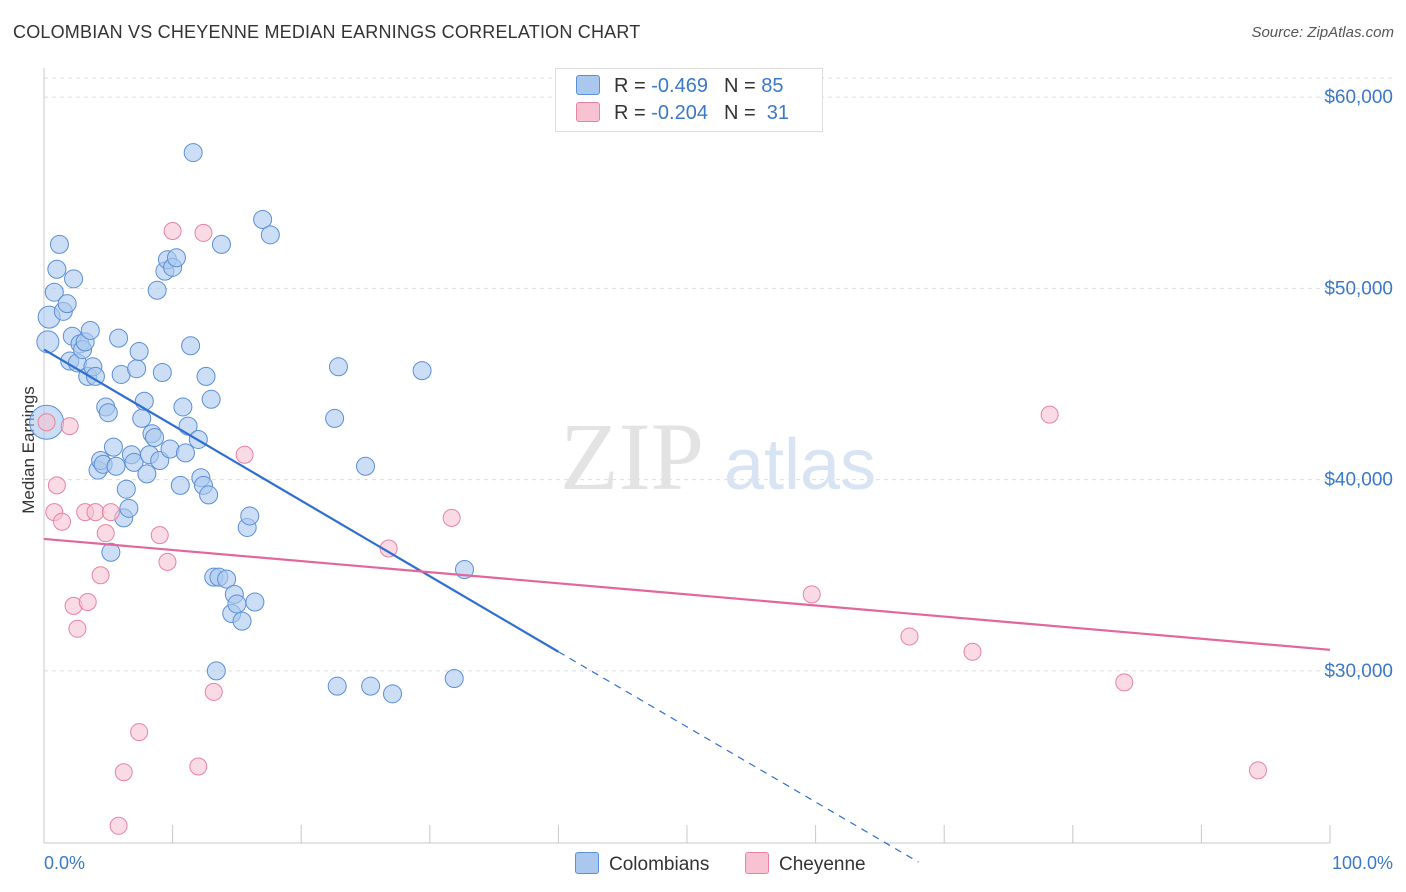 This screenshot has height=892, width=1406. Describe the element at coordinates (778, 113) in the screenshot. I see `legend-n-value: 31` at that location.